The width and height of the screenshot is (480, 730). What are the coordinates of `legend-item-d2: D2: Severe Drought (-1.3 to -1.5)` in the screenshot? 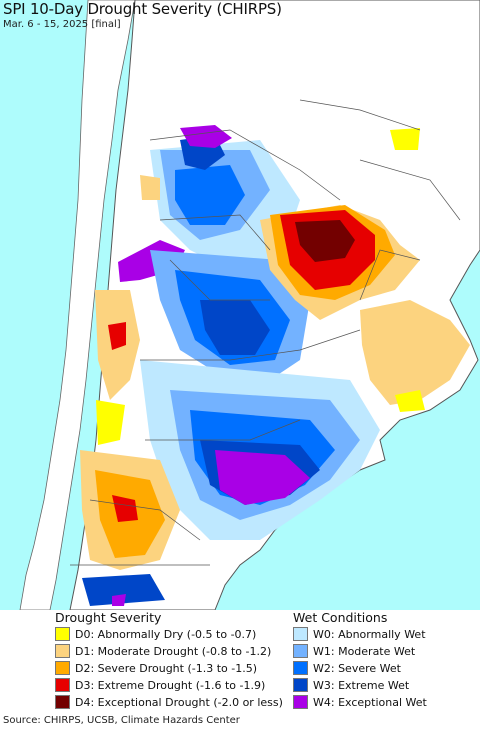 It's located at (156, 668).